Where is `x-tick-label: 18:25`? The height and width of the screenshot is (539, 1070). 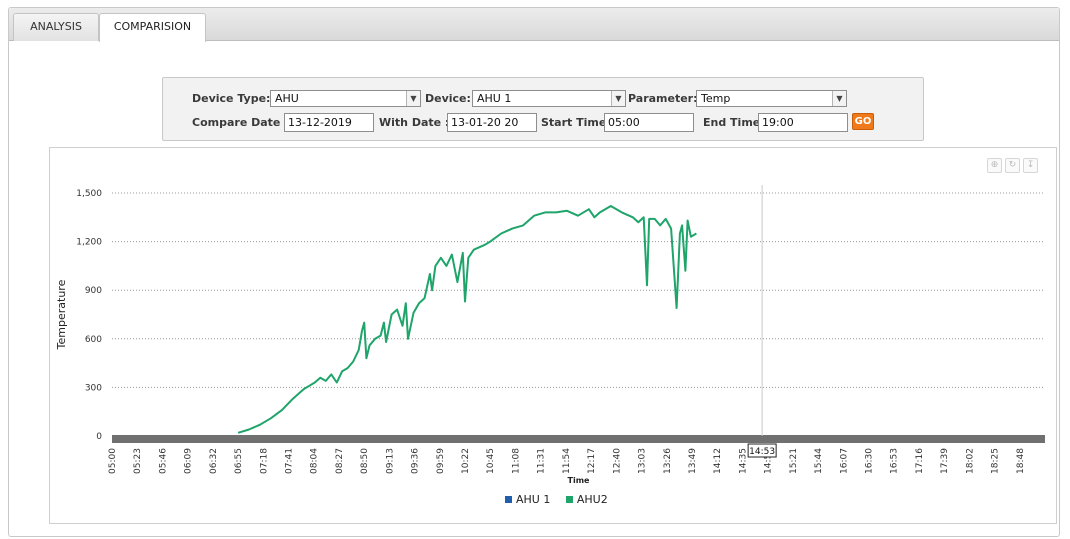
x-tick-label: 18:25 is located at coordinates (996, 461).